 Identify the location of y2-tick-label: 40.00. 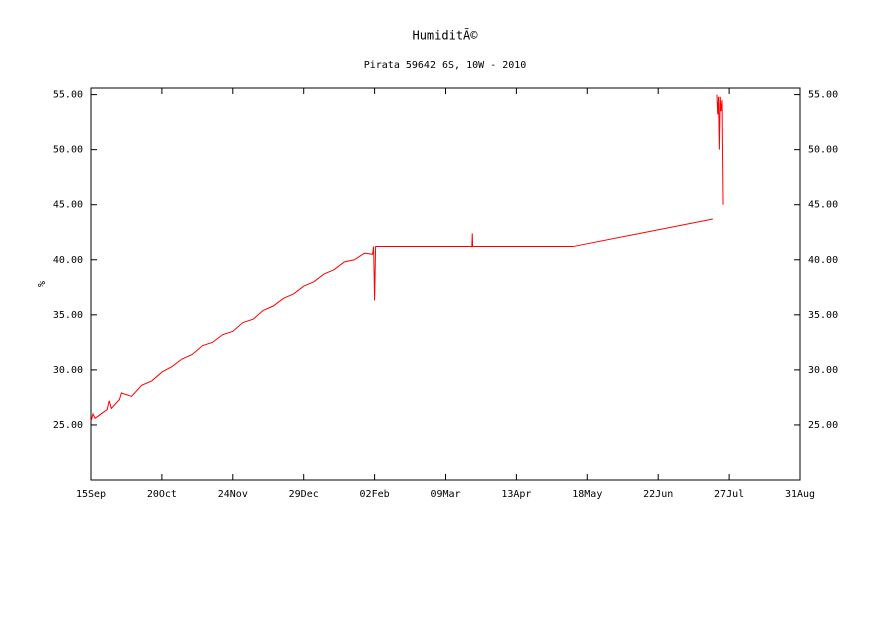
(823, 260).